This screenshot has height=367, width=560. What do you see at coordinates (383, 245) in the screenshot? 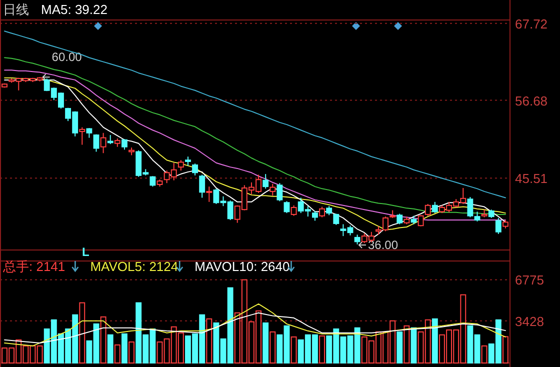
I see `annotation: 36.00` at bounding box center [383, 245].